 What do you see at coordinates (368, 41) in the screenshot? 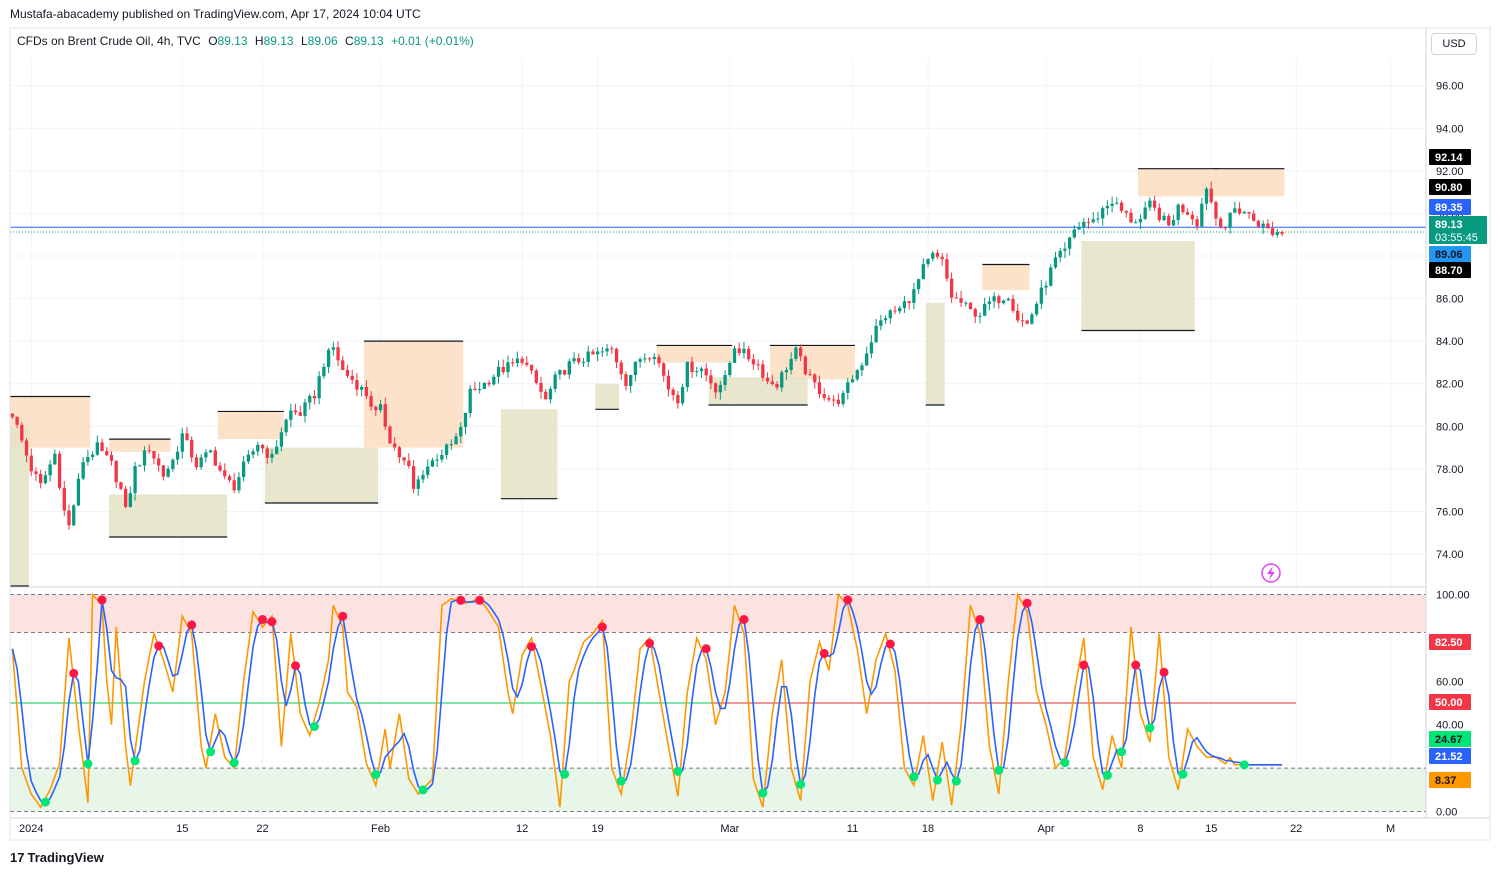
I see `close-value: 89.13` at bounding box center [368, 41].